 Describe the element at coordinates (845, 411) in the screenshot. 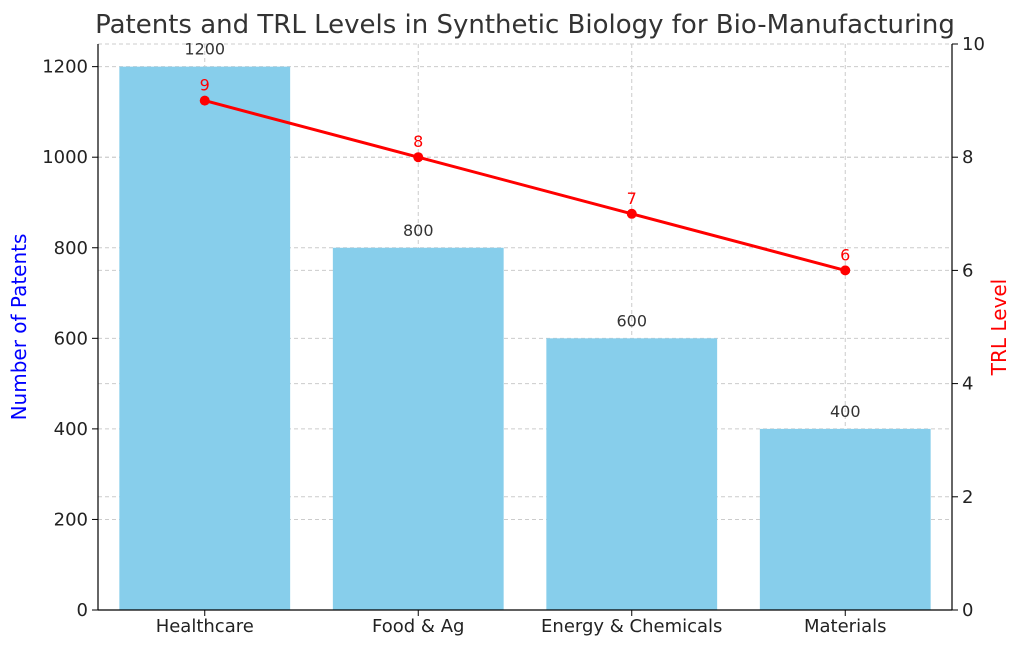

I see `bar-value-label: 400` at that location.